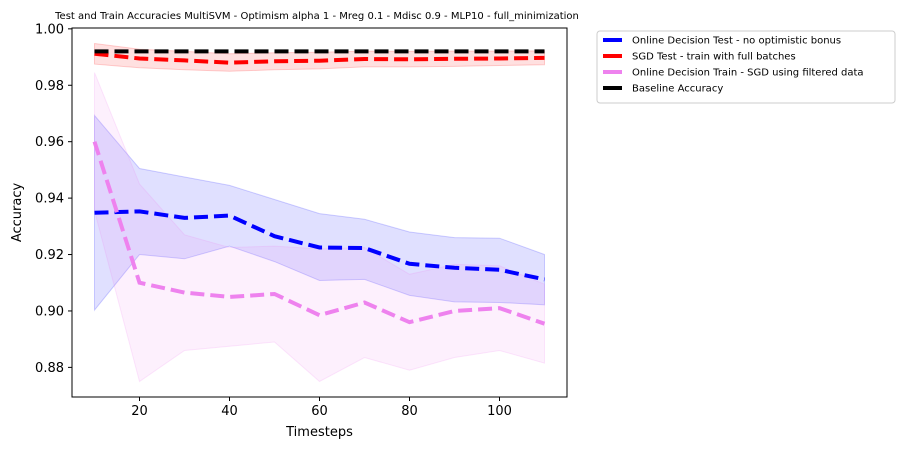 The height and width of the screenshot is (449, 906). What do you see at coordinates (49, 311) in the screenshot?
I see `y-tick-label: 0.90` at bounding box center [49, 311].